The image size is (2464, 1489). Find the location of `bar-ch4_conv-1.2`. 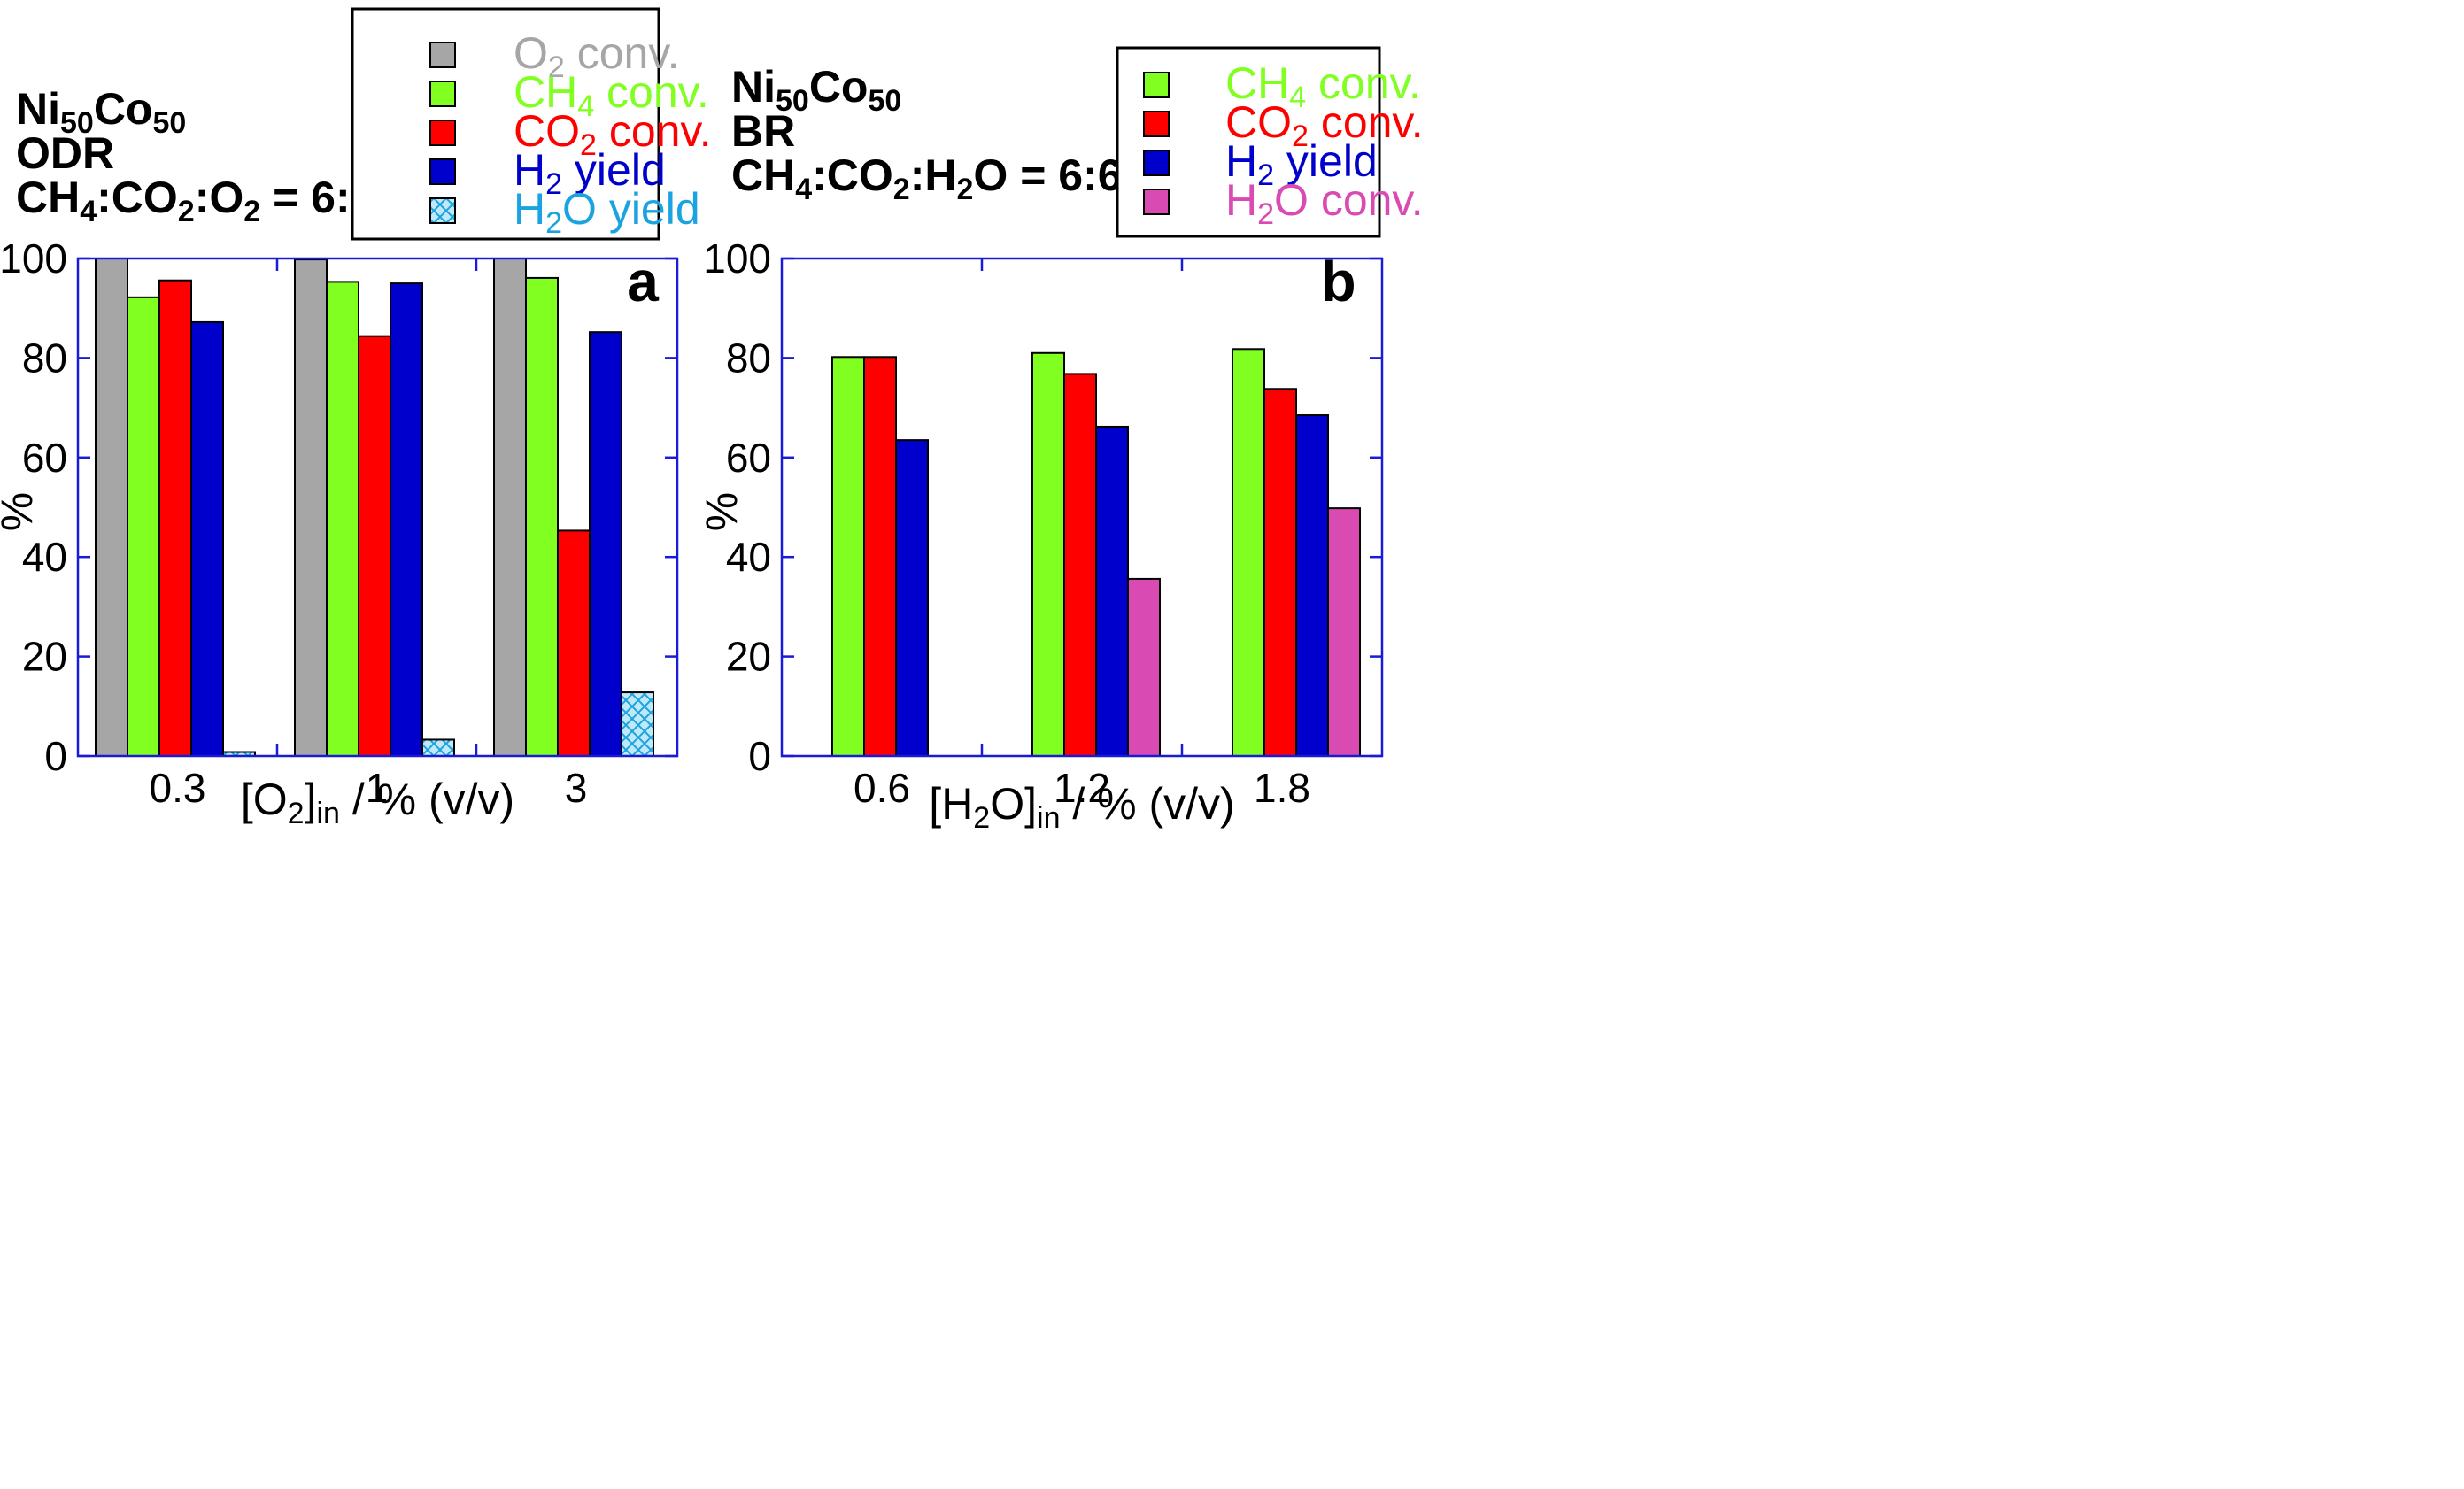

bar-ch4_conv-1.2 is located at coordinates (1048, 554).